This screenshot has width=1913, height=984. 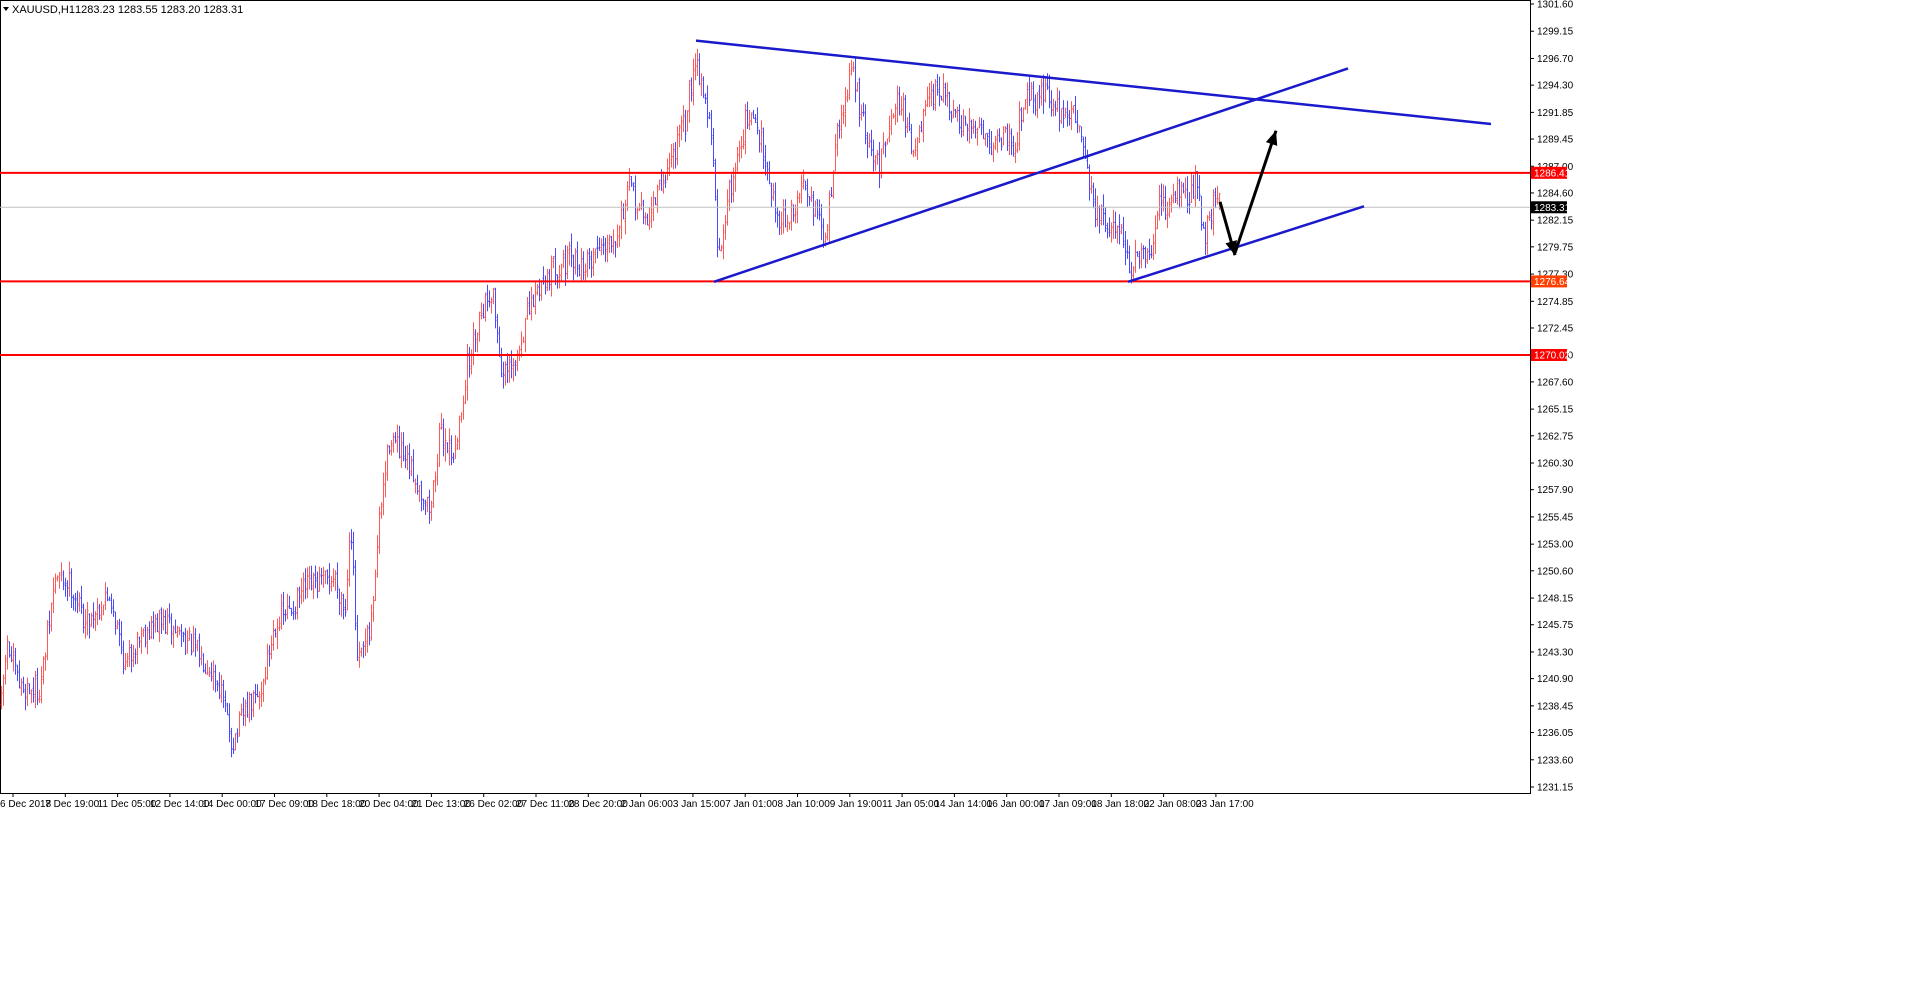 I want to click on x-tick-label: 2 Jan 06:00, so click(x=647, y=804).